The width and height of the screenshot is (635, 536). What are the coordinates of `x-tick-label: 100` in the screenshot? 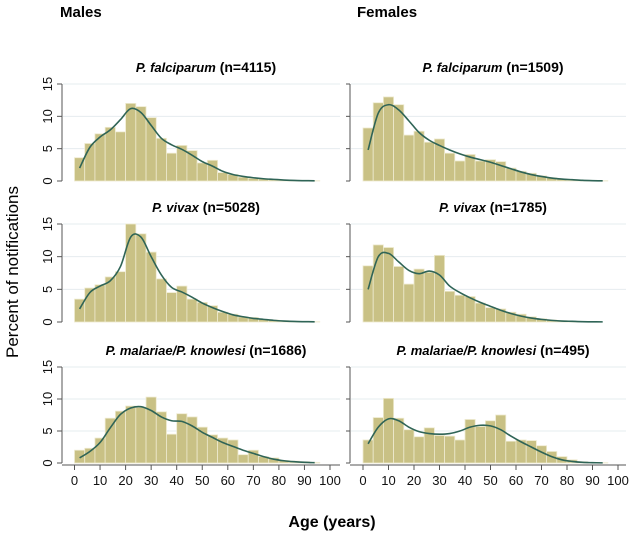 It's located at (330, 480).